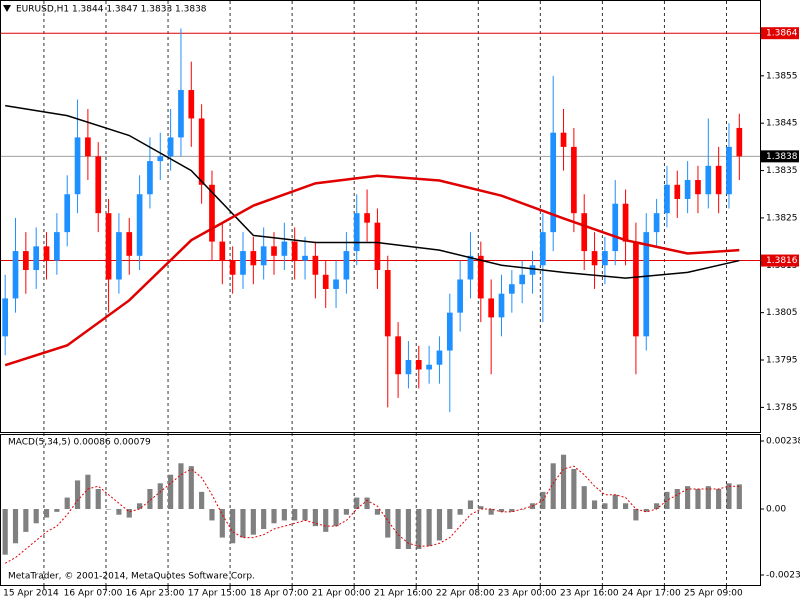 Image resolution: width=800 pixels, height=600 pixels. Describe the element at coordinates (7, 8) in the screenshot. I see `menu-triangle` at that location.